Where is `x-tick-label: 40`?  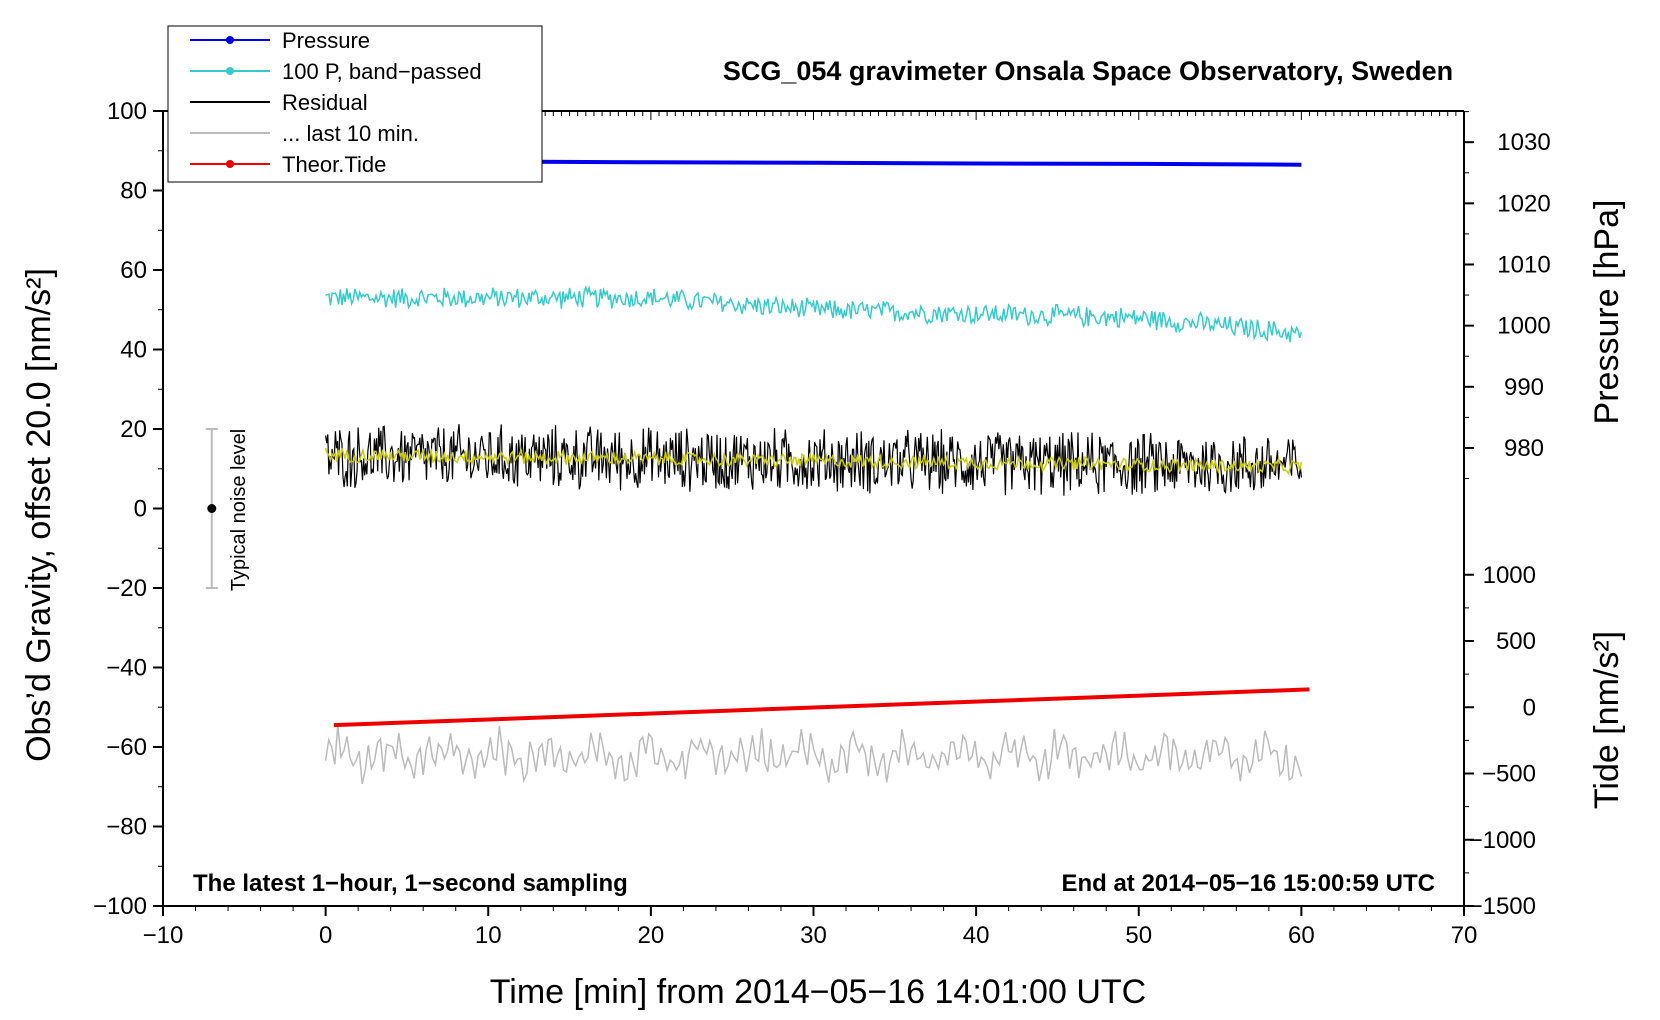
x-tick-label: 40 is located at coordinates (976, 935).